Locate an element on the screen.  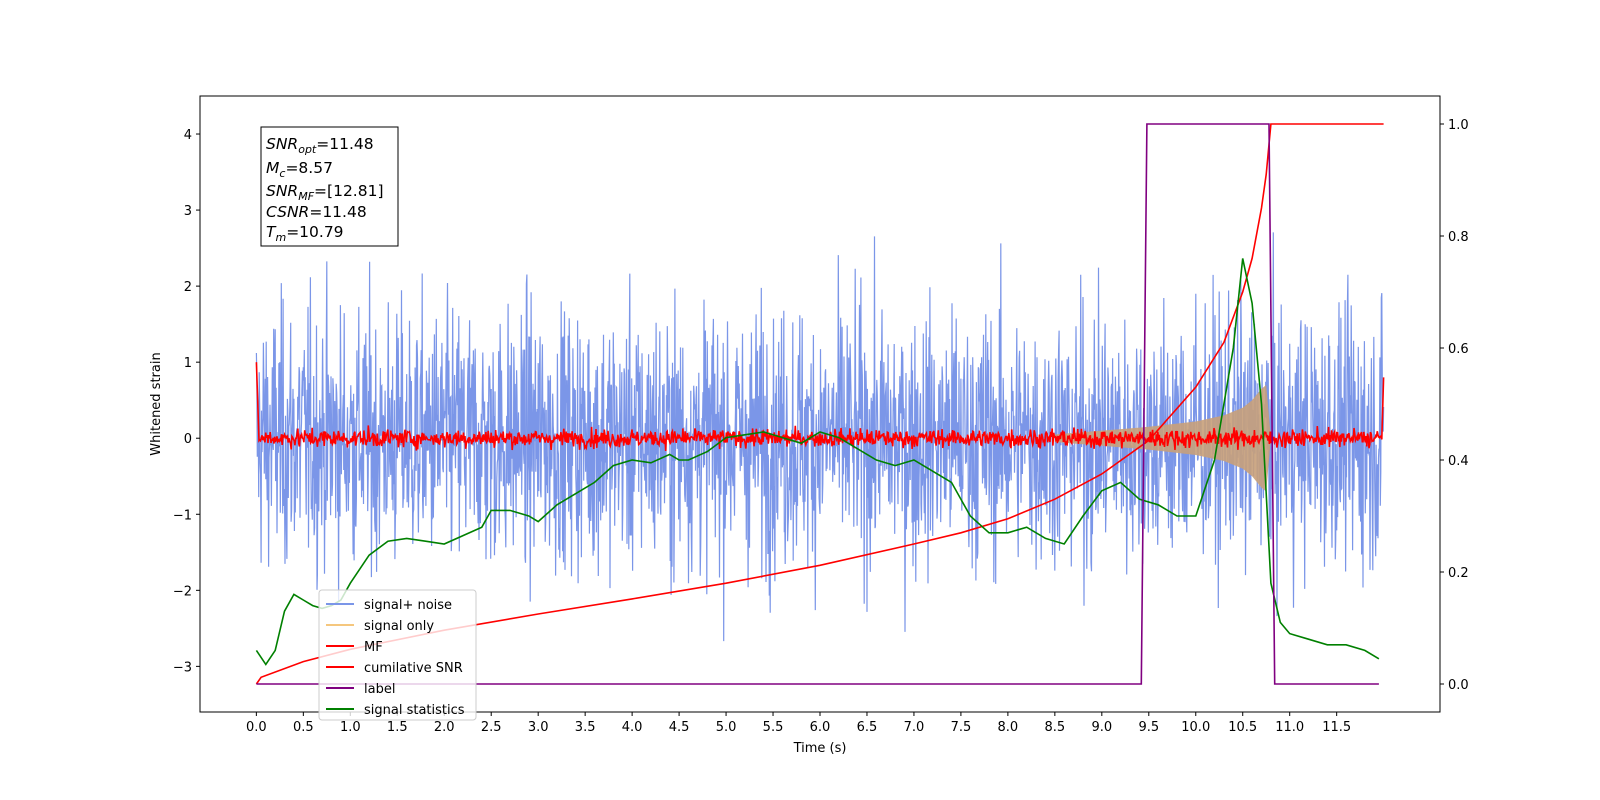
x-axis-label: Time (s) is located at coordinates (820, 748).